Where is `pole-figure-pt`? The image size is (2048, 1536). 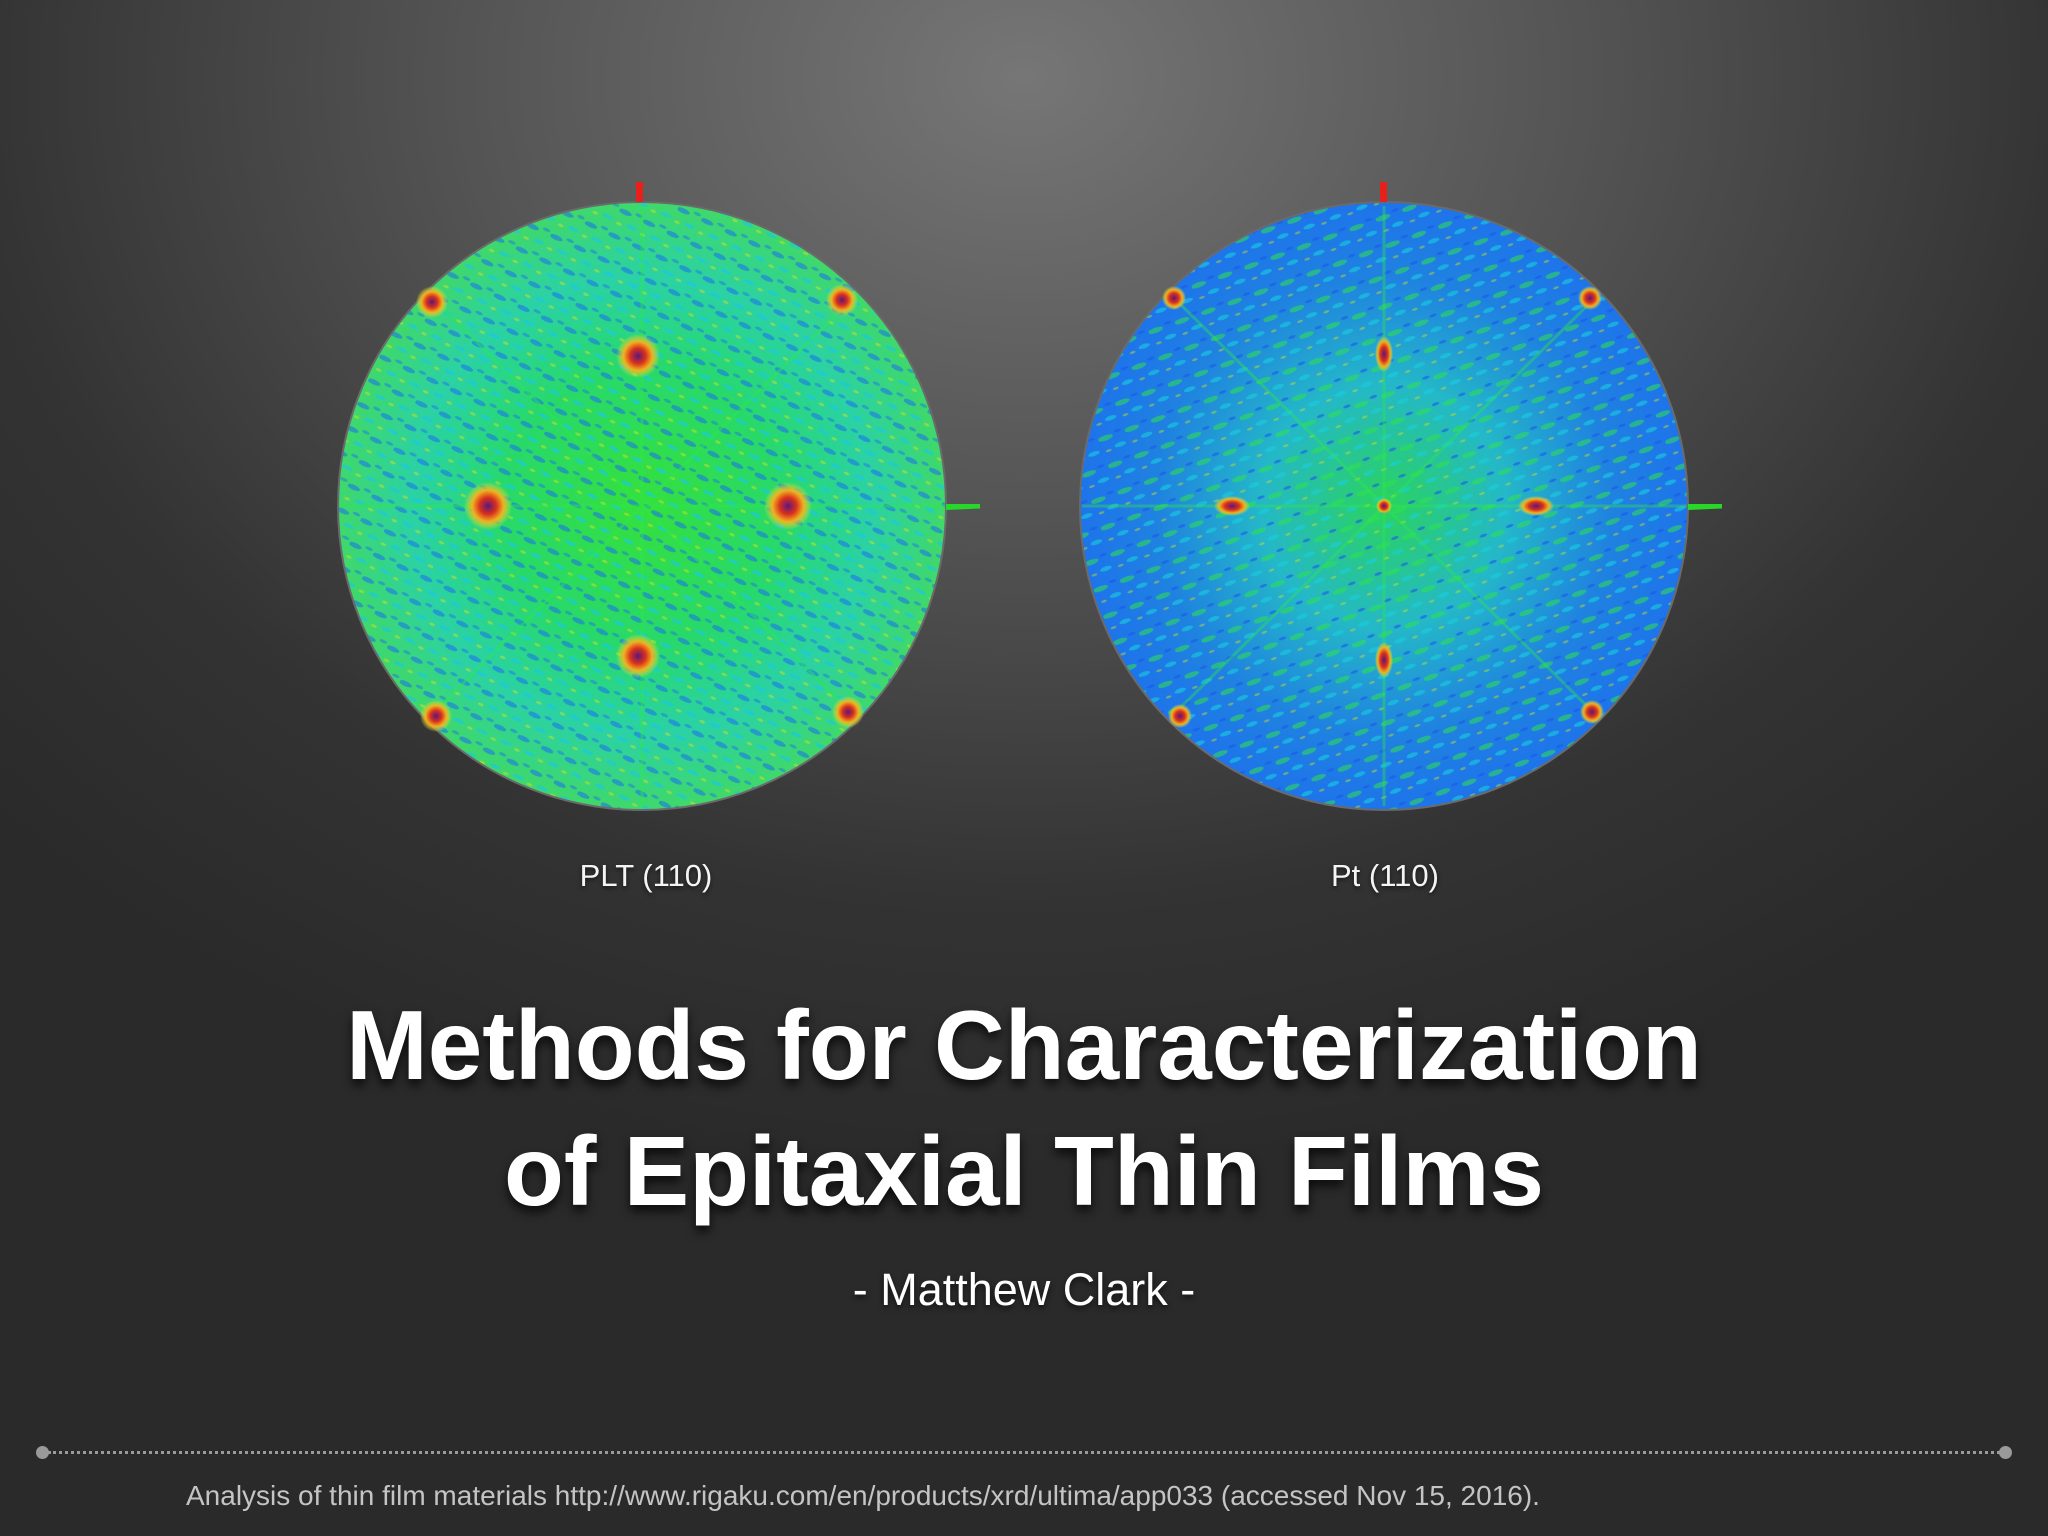
pole-figure-pt is located at coordinates (1392, 506).